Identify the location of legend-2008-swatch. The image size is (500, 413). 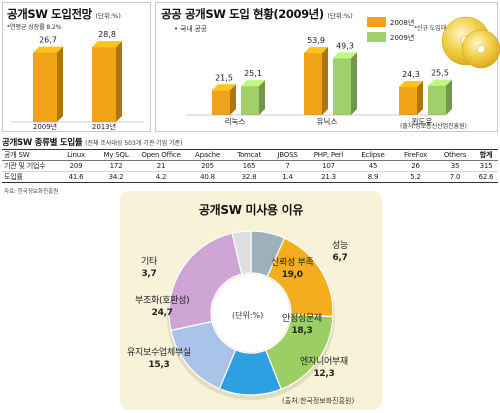
(376, 22).